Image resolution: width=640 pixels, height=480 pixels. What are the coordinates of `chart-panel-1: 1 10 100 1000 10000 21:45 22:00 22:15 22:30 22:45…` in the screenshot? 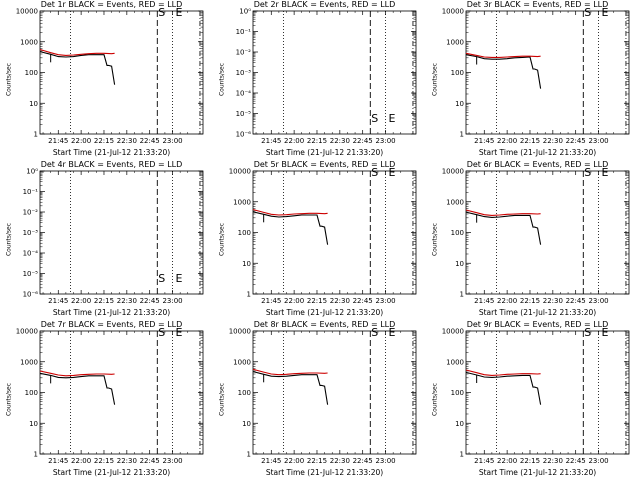 It's located at (106, 80).